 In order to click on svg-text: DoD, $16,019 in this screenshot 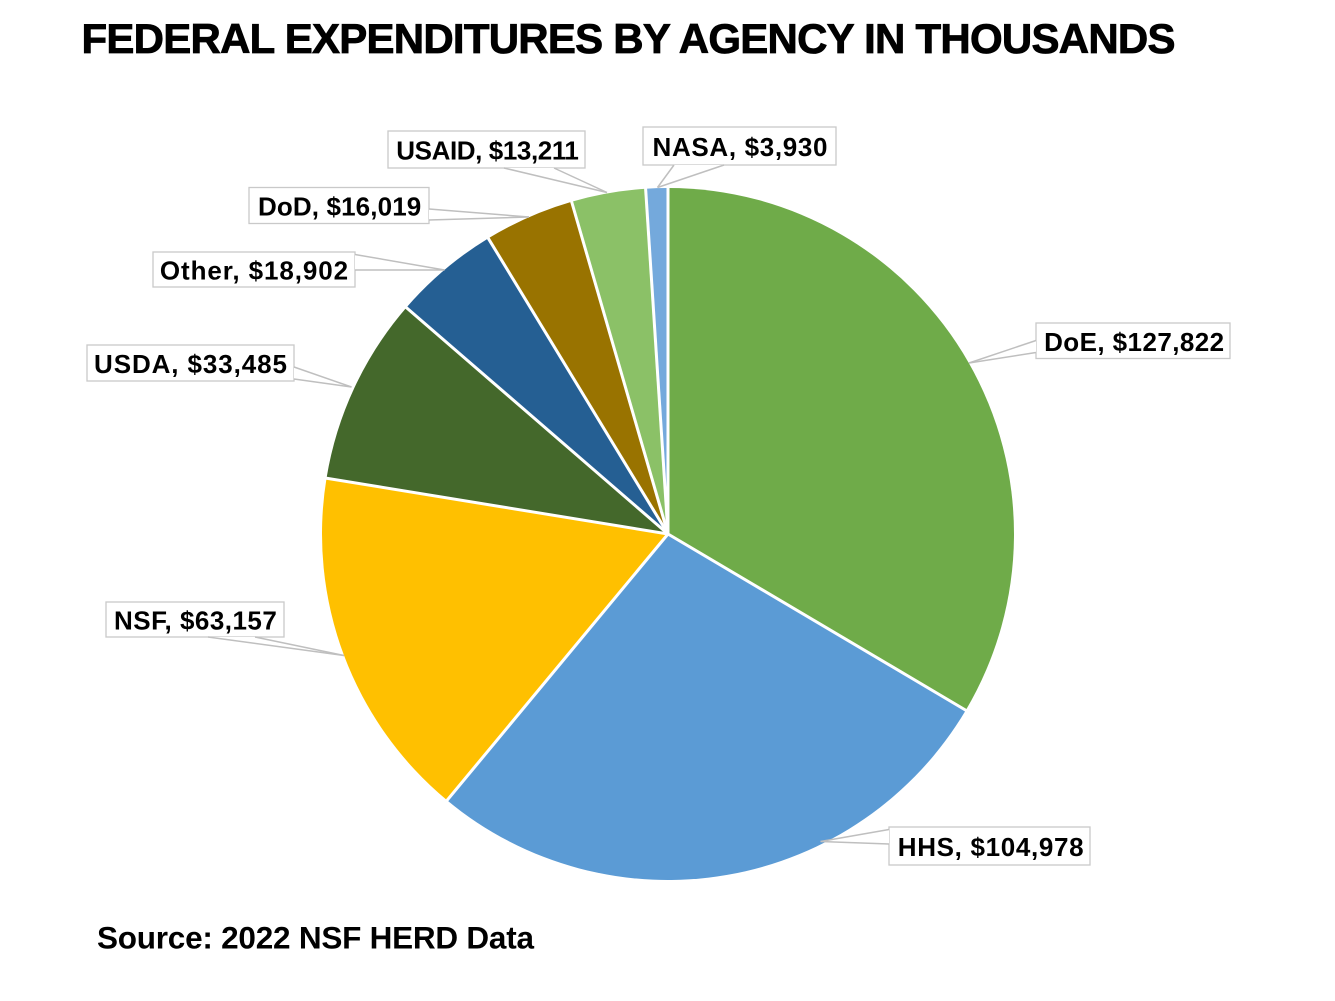, I will do `click(339, 207)`.